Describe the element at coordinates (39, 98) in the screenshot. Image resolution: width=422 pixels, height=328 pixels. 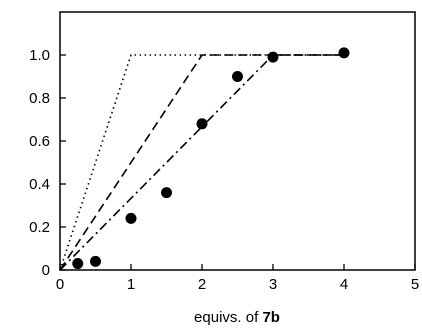
I see `y-tick-label: 0.8` at that location.